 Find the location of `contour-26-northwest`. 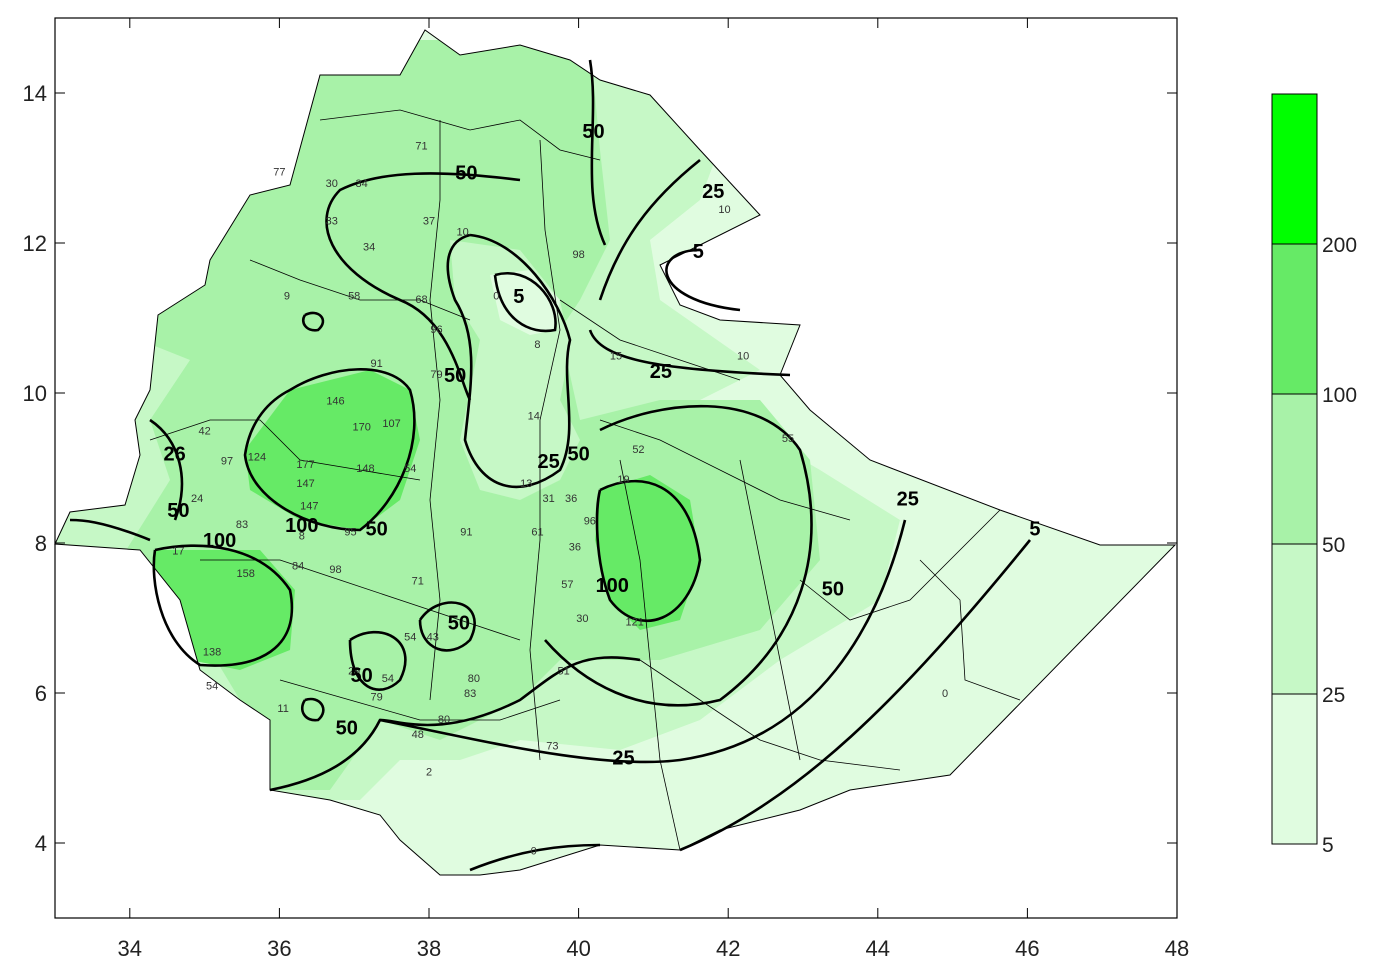

contour-26-northwest is located at coordinates (166, 469).